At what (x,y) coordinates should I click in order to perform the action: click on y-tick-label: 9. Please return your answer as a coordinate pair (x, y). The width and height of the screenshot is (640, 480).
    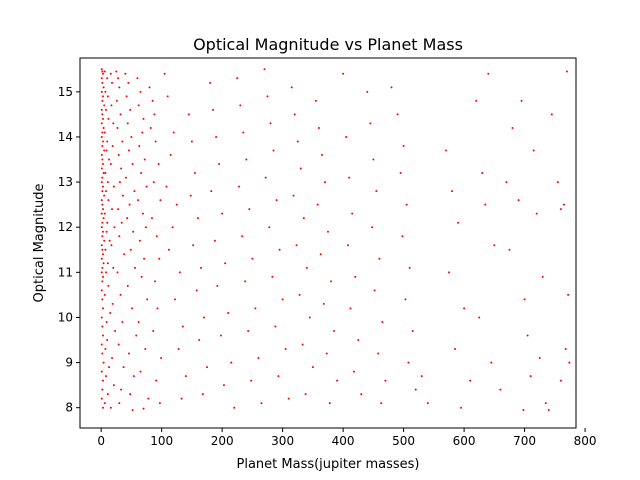
    Looking at the image, I should click on (69, 363).